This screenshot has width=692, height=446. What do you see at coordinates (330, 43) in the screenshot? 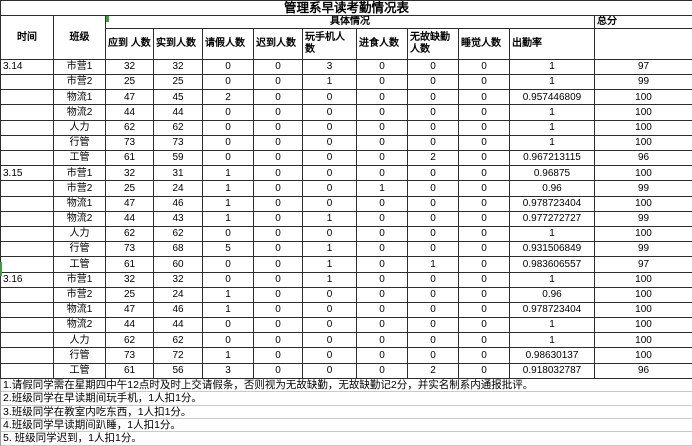
I see `col-header-phone: 玩手机人数` at bounding box center [330, 43].